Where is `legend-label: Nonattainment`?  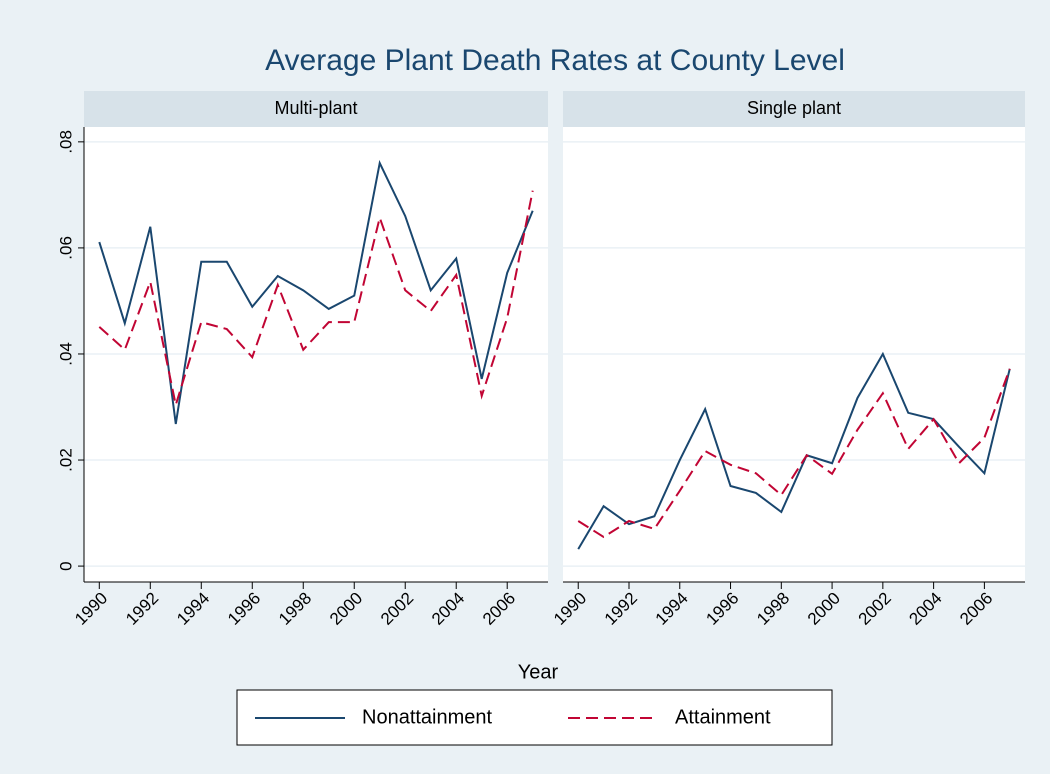 legend-label: Nonattainment is located at coordinates (427, 717).